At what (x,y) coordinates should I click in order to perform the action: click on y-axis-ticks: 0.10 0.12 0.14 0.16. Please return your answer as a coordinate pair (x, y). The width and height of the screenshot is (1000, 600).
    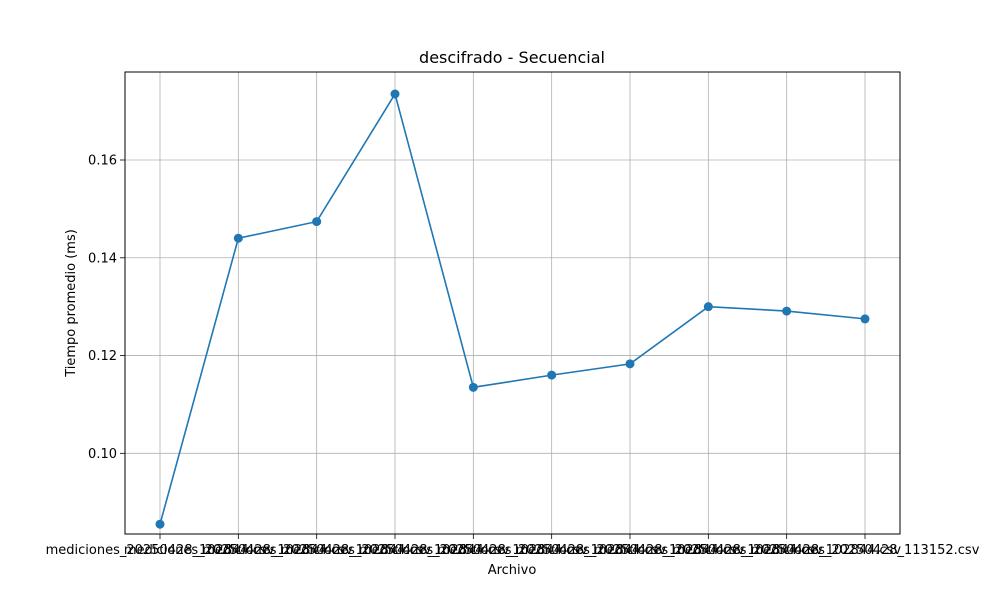
    Looking at the image, I should click on (106, 308).